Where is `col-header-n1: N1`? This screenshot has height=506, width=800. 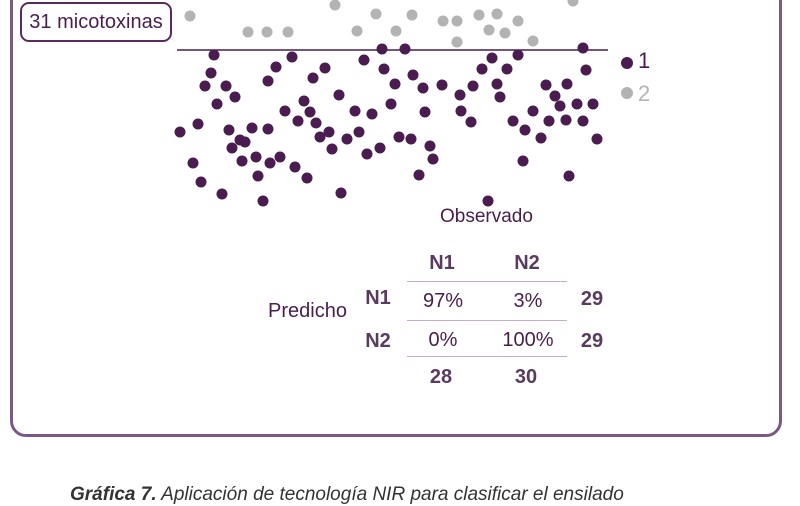
col-header-n1: N1 is located at coordinates (442, 263).